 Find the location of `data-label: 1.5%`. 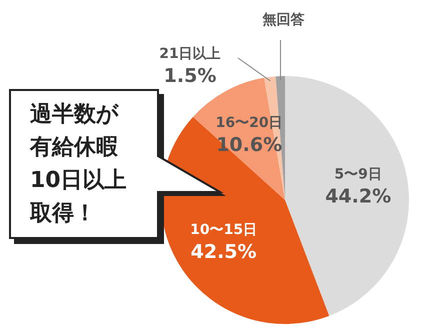

data-label: 1.5% is located at coordinates (190, 76).